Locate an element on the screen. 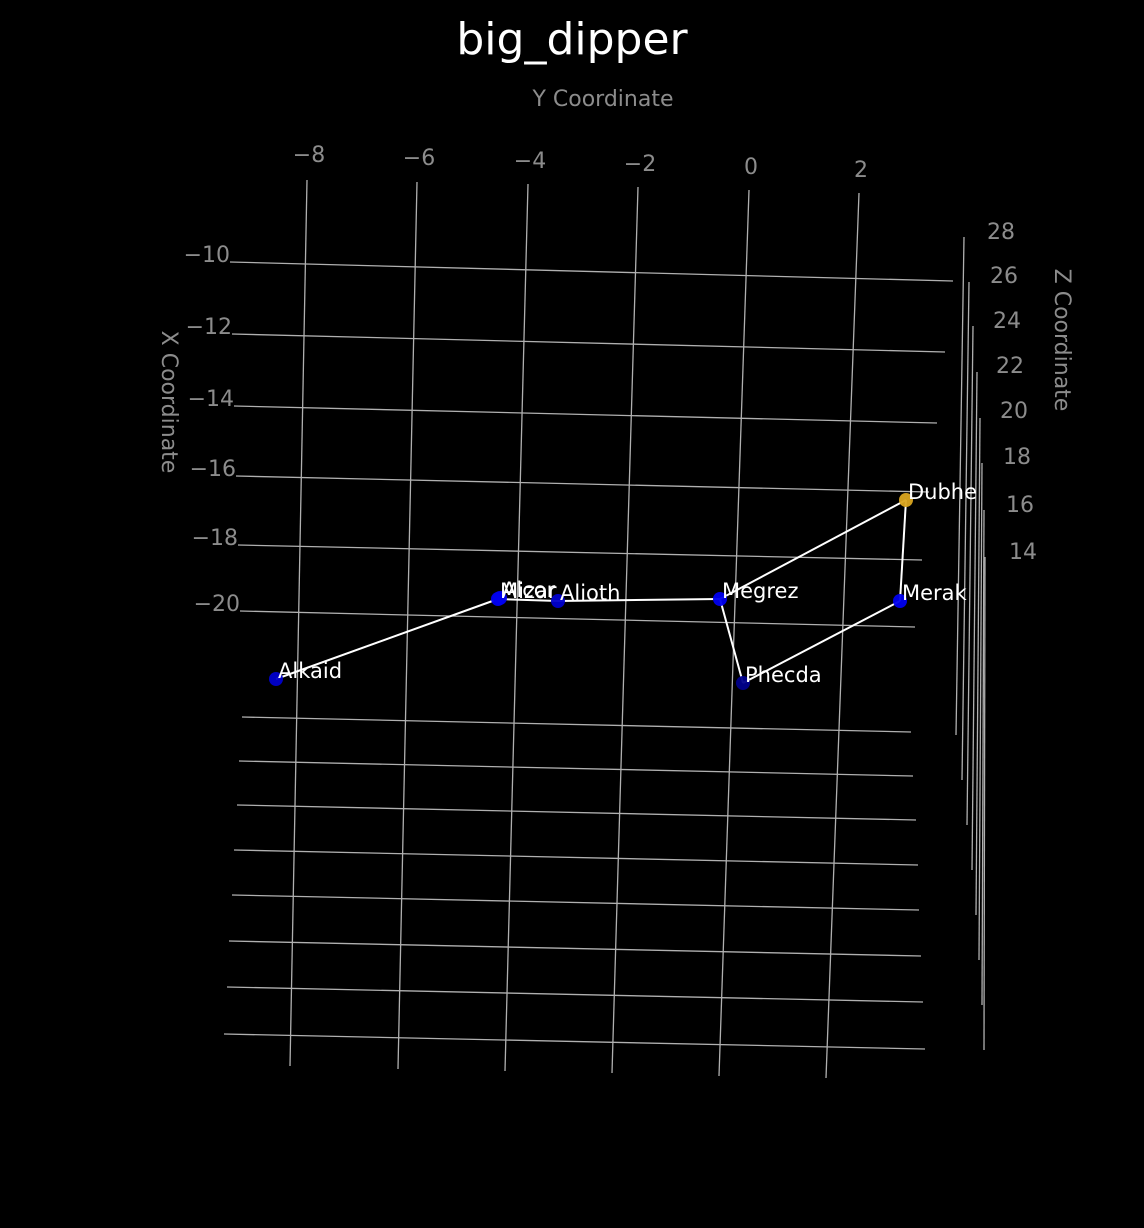 Image resolution: width=1144 pixels, height=1228 pixels. x-tick-label: −14 is located at coordinates (211, 399).